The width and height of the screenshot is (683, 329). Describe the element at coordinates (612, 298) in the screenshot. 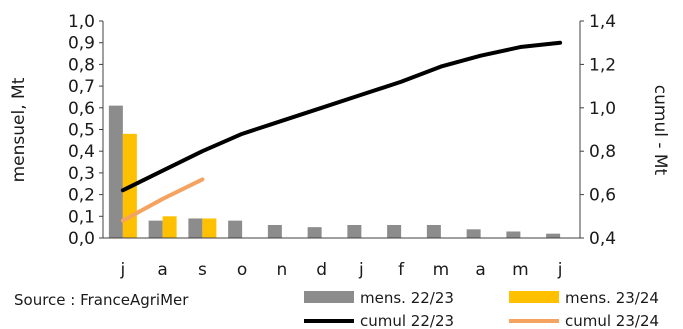

I see `legend-label: mens. 23/24` at that location.